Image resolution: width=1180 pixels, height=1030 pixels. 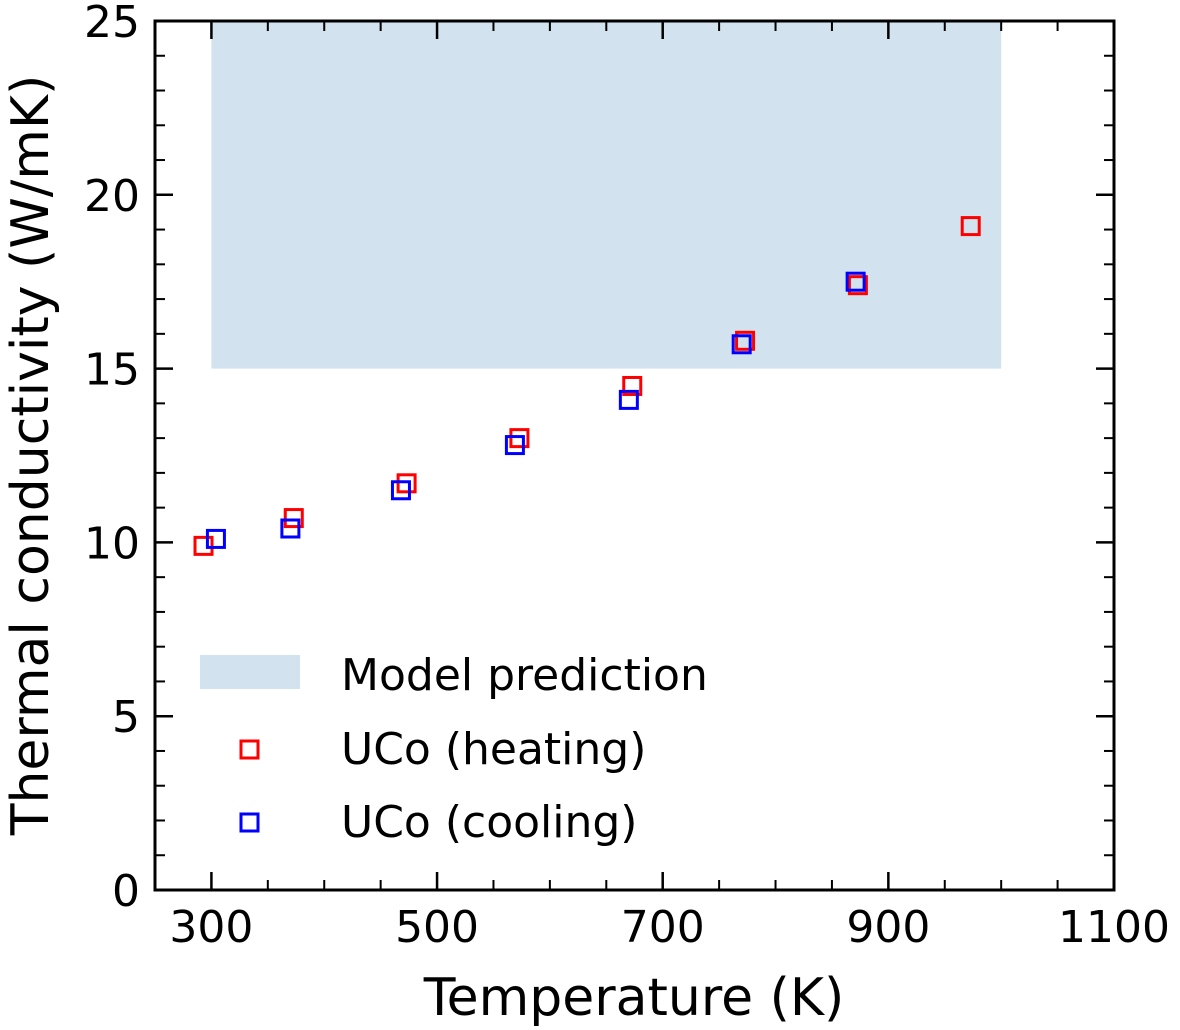 I want to click on x-tick-label: 500, so click(x=437, y=927).